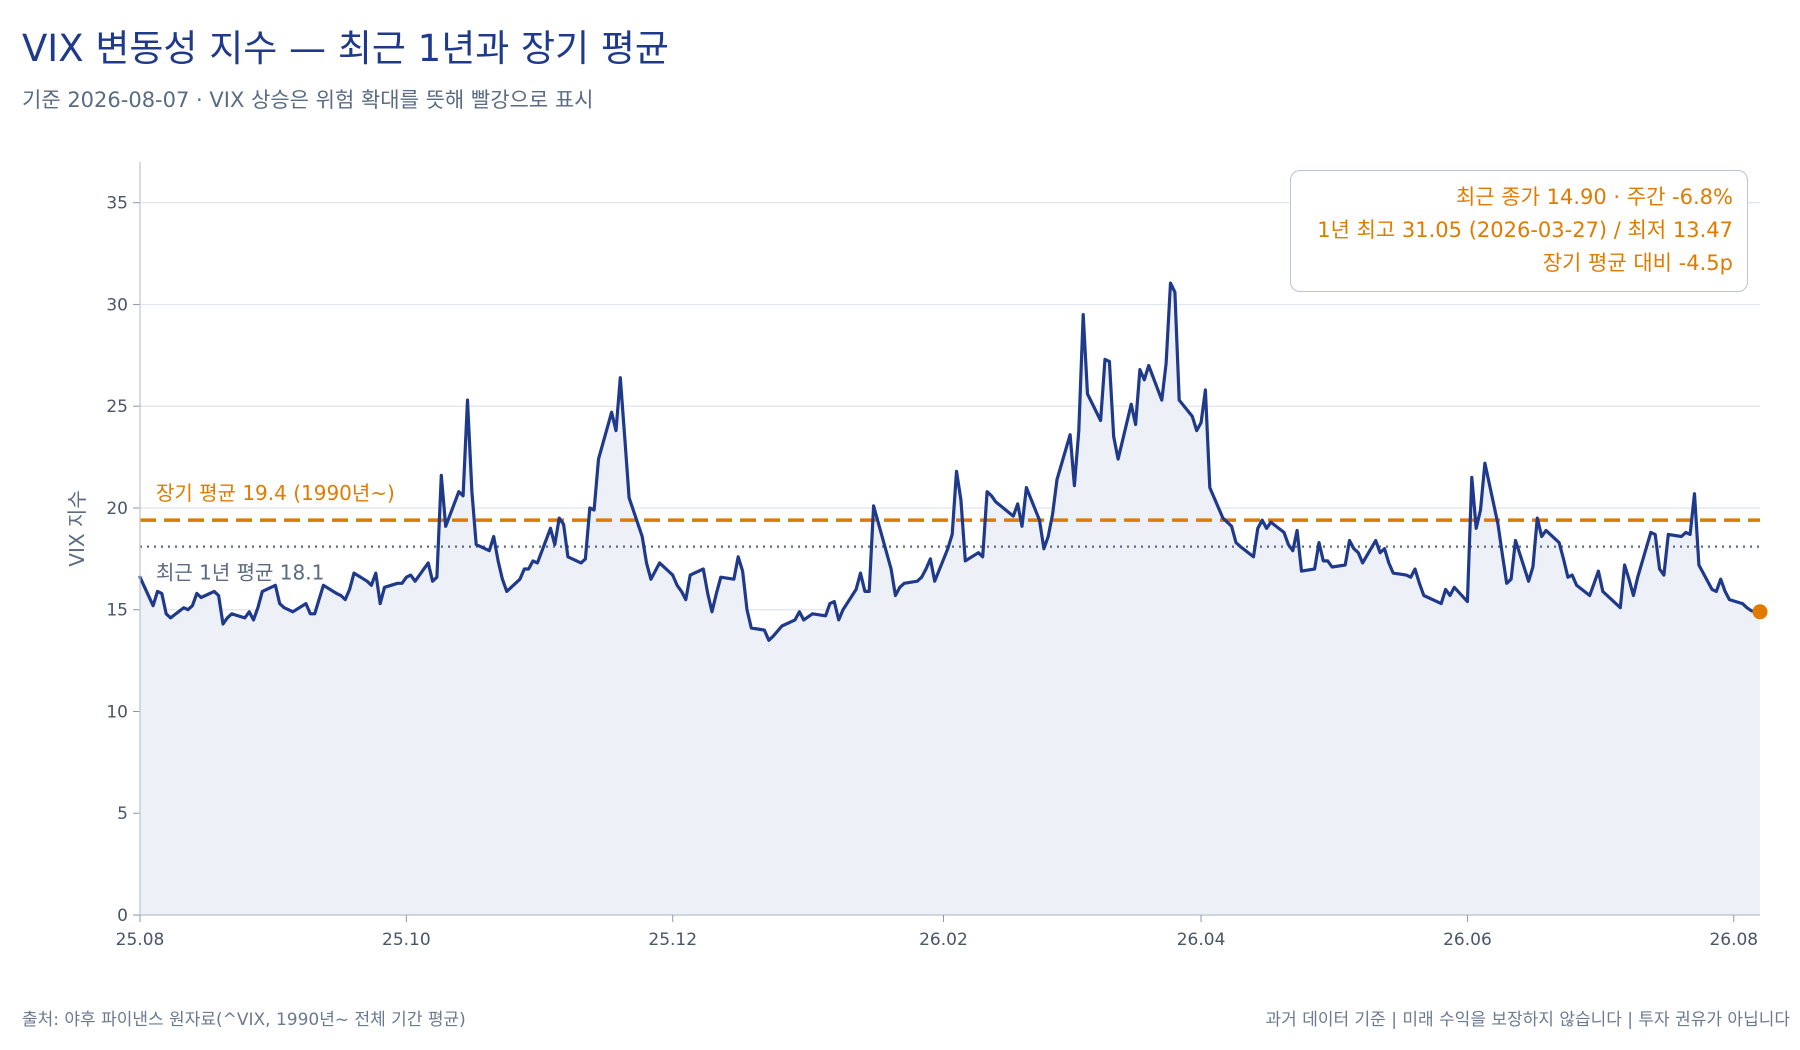 This screenshot has height=1050, width=1800. What do you see at coordinates (1594, 197) in the screenshot?
I see `summary-latest-close: 최근 종가 14.90 · 주간 -6.8%` at bounding box center [1594, 197].